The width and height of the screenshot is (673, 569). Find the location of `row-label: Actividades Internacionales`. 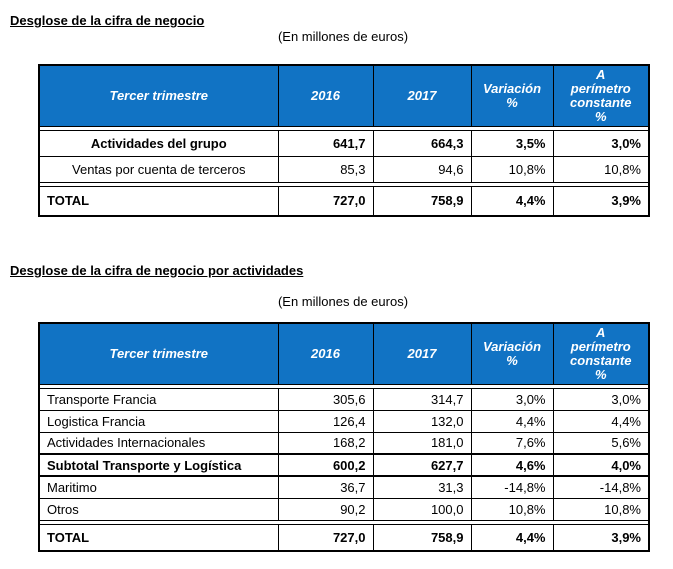

row-label: Actividades Internacionales is located at coordinates (158, 443).